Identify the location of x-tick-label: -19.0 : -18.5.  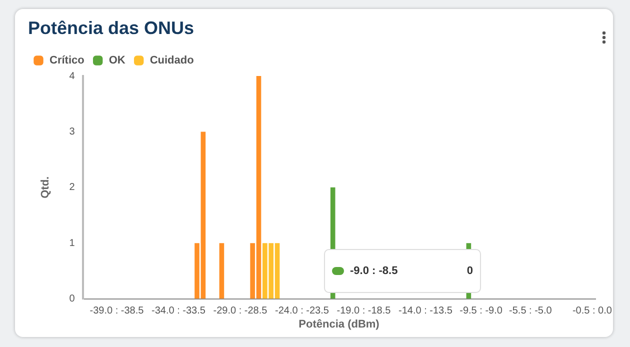
(364, 311).